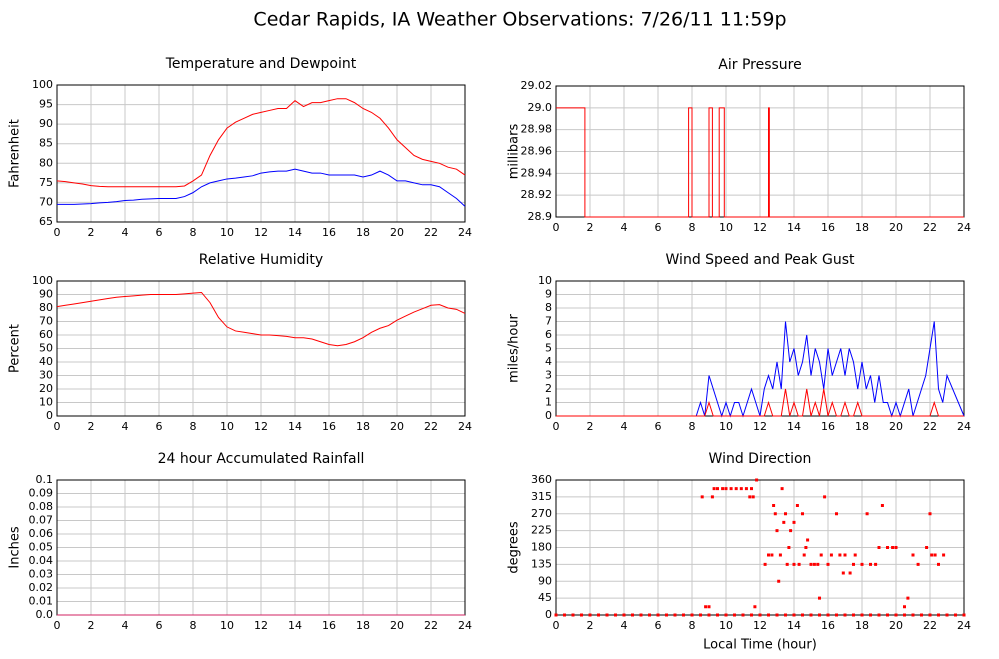 The width and height of the screenshot is (999, 659). Describe the element at coordinates (537, 85) in the screenshot. I see `y-tick-label: 29.02` at that location.